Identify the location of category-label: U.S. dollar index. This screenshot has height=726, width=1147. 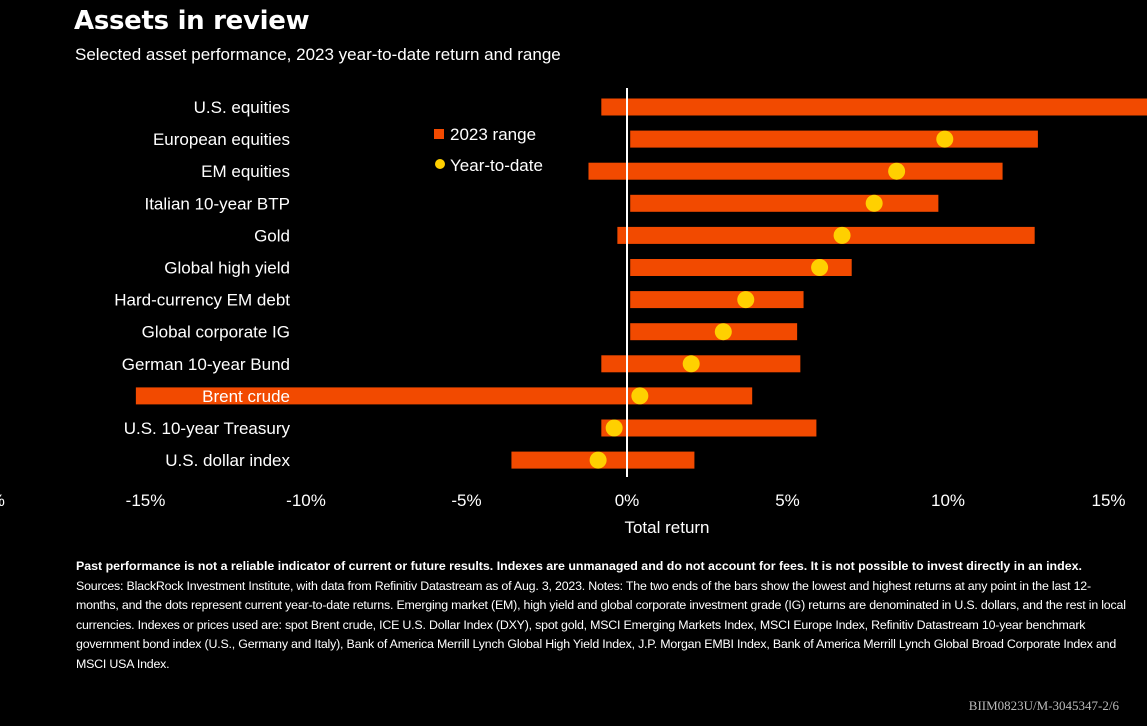
(227, 460).